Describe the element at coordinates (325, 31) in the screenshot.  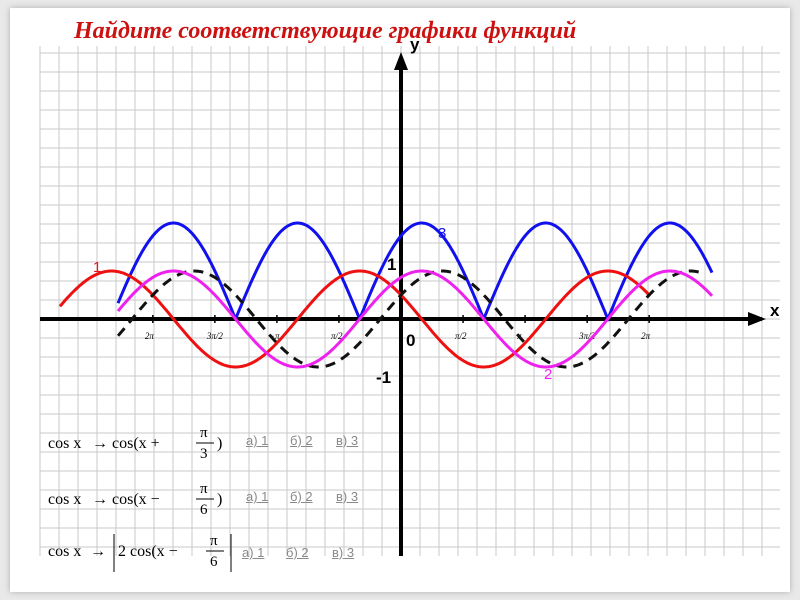
I see `page-title: Найдите соответствующие графики функций` at that location.